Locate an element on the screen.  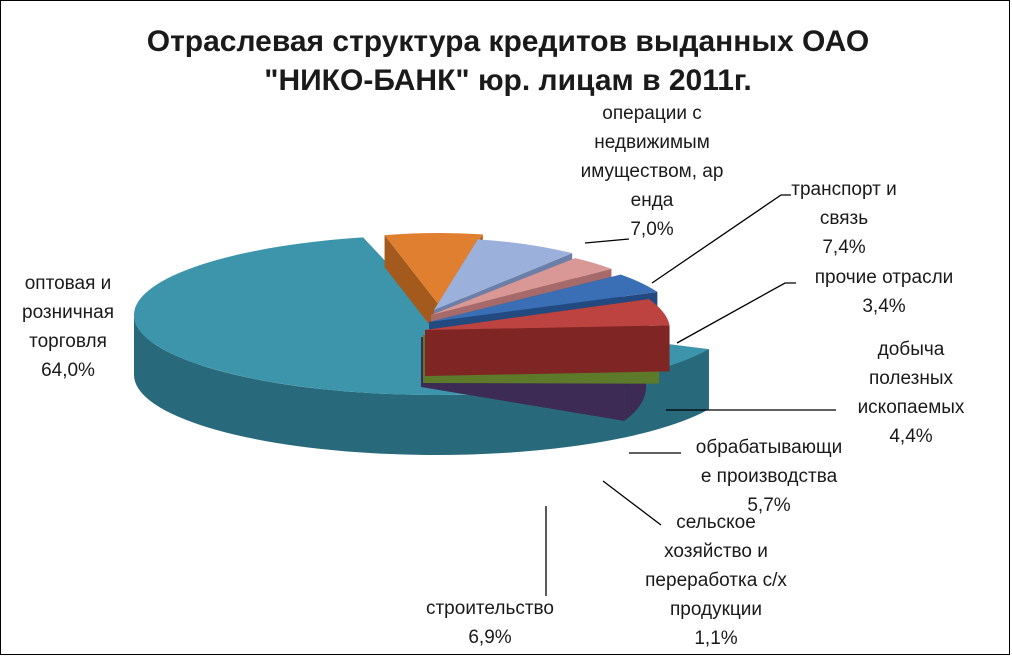
data-label-value: 3,4% is located at coordinates (883, 306).